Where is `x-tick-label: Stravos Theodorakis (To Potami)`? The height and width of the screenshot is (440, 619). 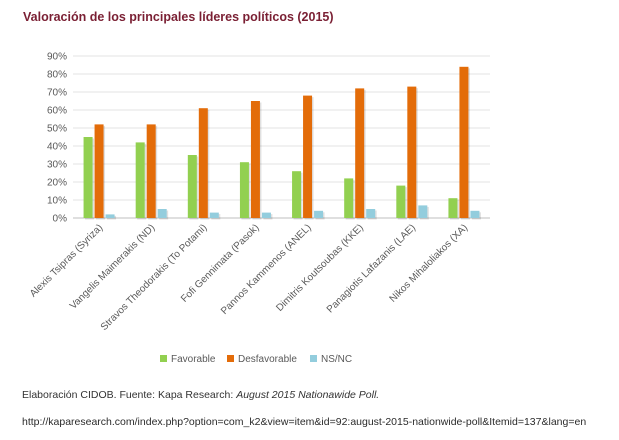
x-tick-label: Stravos Theodorakis (To Potami) is located at coordinates (154, 277).